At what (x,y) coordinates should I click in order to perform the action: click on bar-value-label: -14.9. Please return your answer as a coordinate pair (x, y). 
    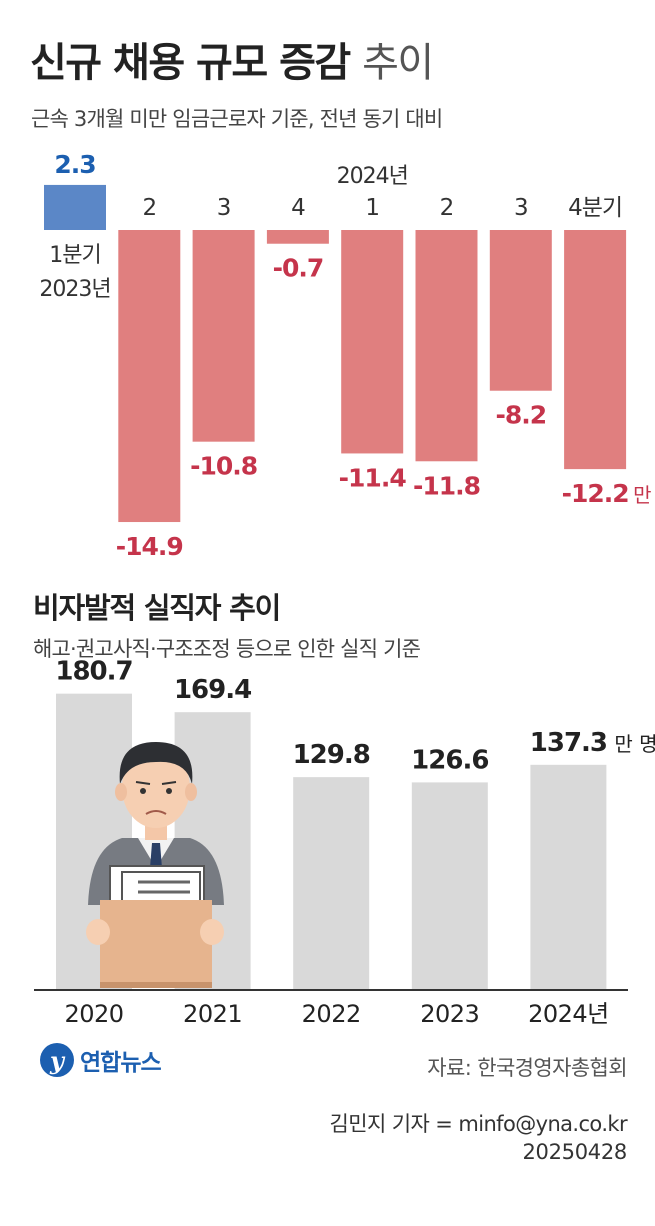
    Looking at the image, I should click on (149, 546).